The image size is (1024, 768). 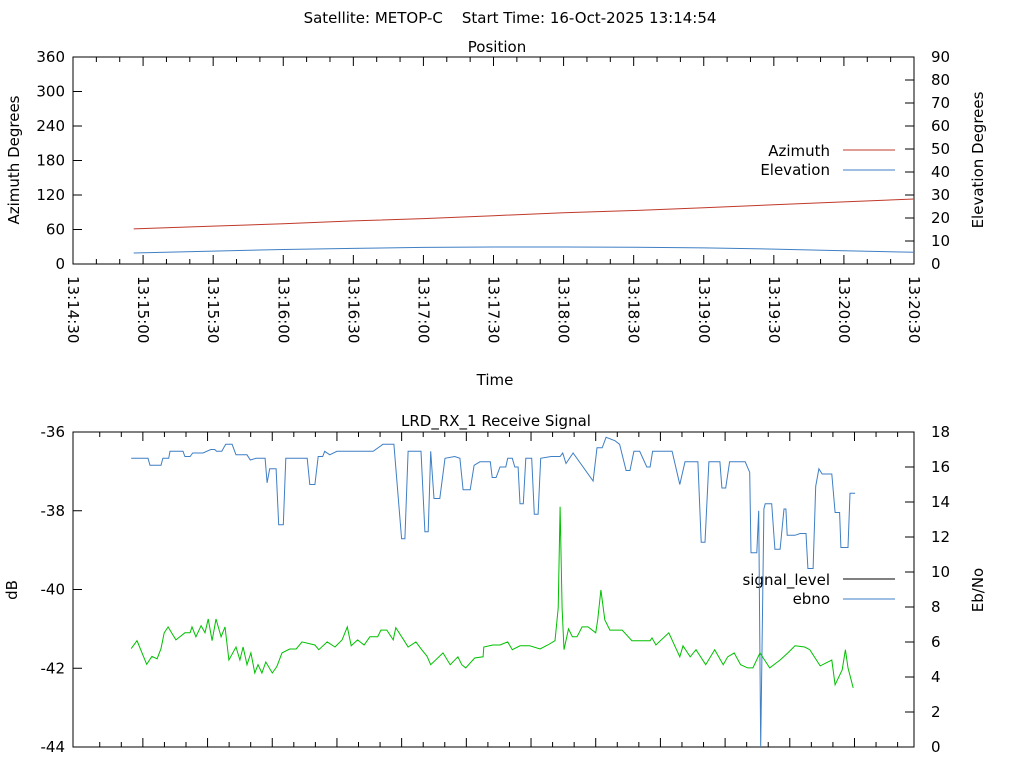 I want to click on signal-y2-axis-label: Eb/No, so click(x=978, y=590).